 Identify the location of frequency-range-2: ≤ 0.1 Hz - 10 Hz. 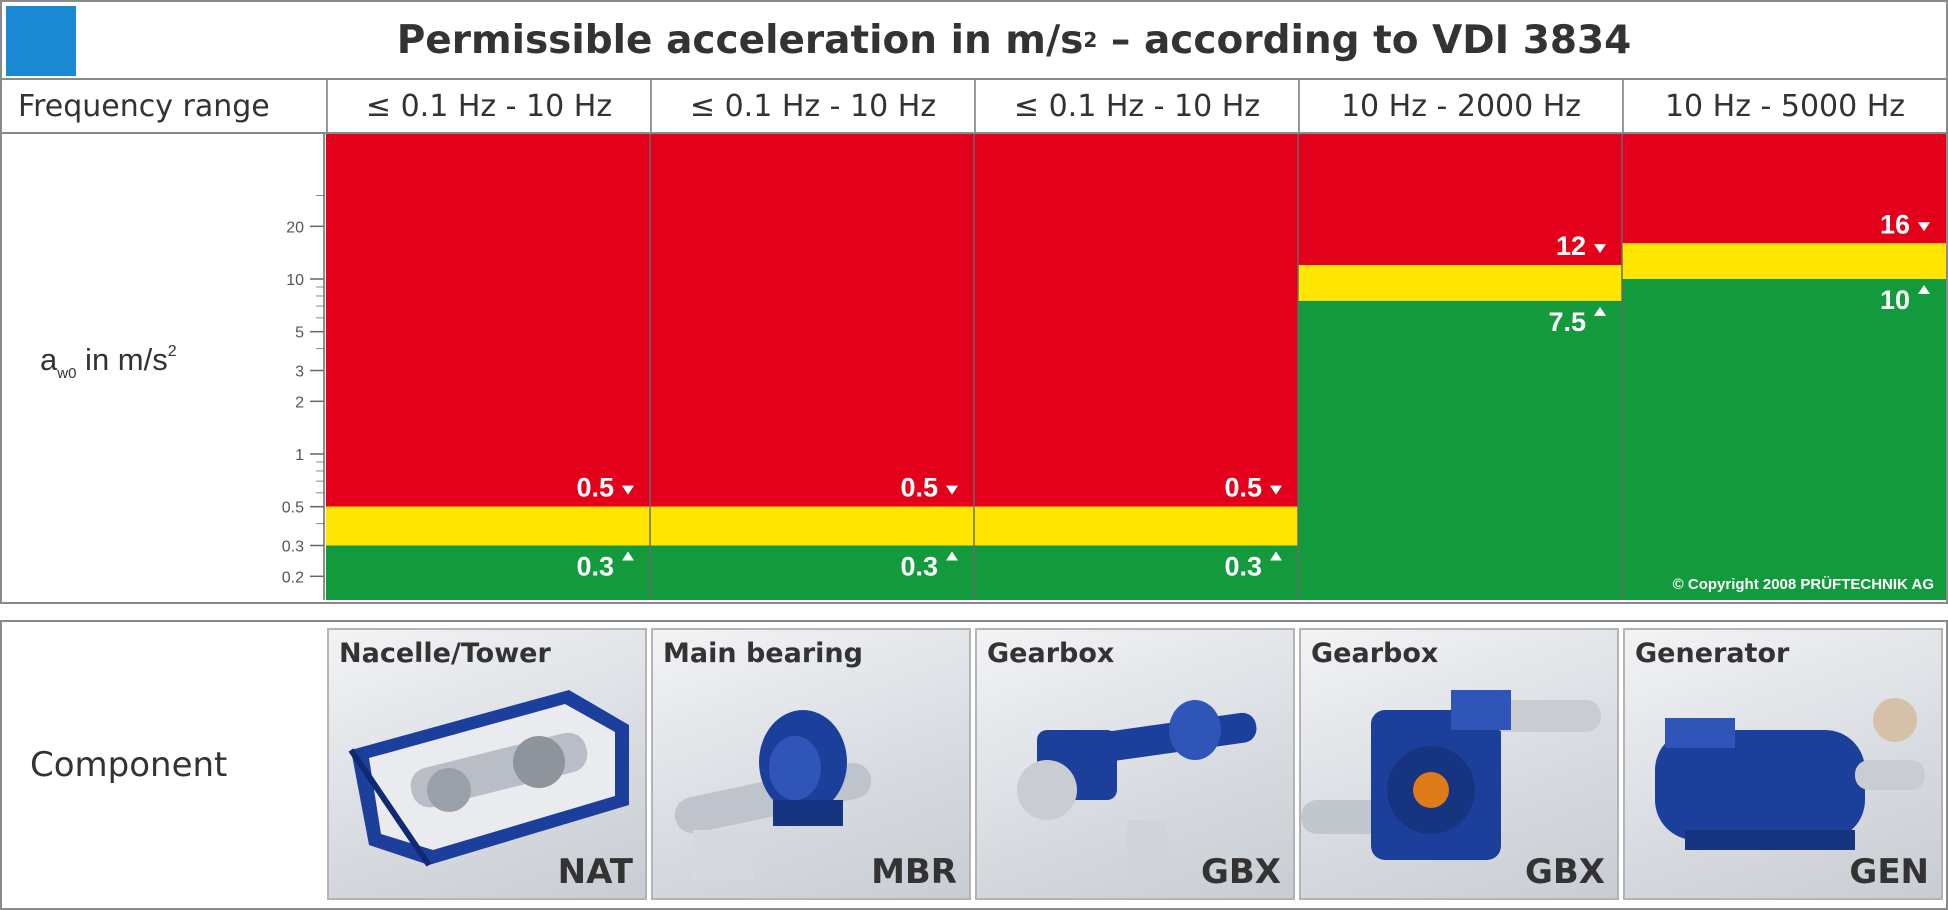
(812, 106).